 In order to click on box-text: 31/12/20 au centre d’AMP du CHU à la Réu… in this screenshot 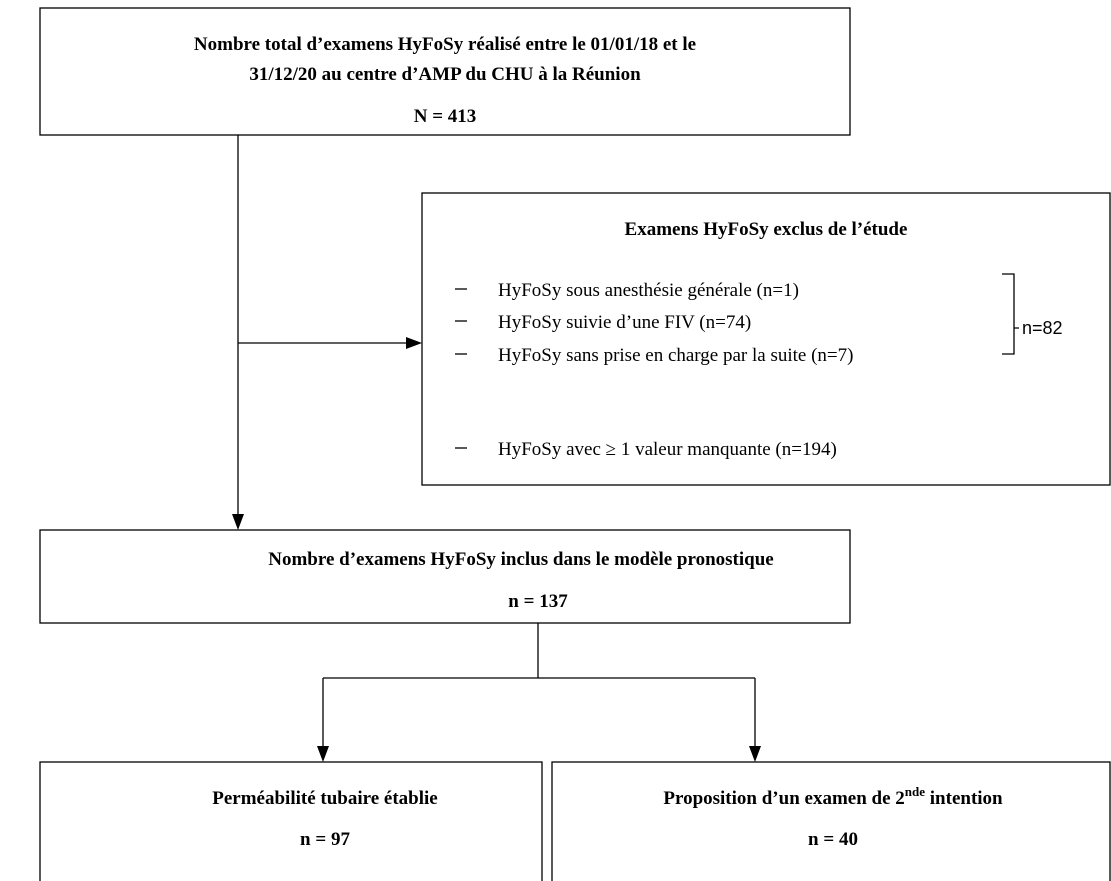, I will do `click(445, 74)`.